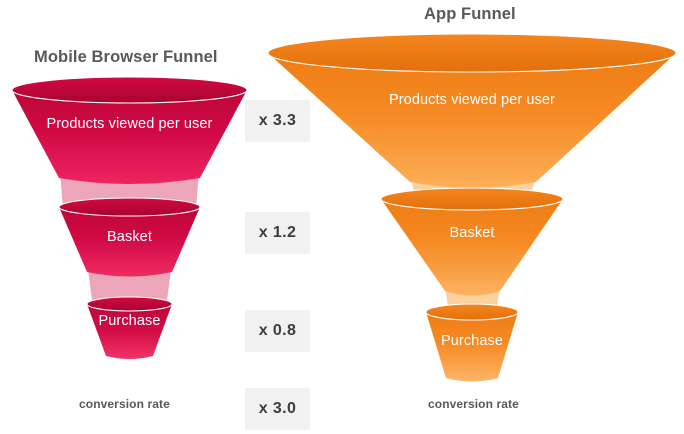 The width and height of the screenshot is (684, 434). Describe the element at coordinates (277, 409) in the screenshot. I see `multiplier-badge-conversion-rate: x 3.0` at that location.